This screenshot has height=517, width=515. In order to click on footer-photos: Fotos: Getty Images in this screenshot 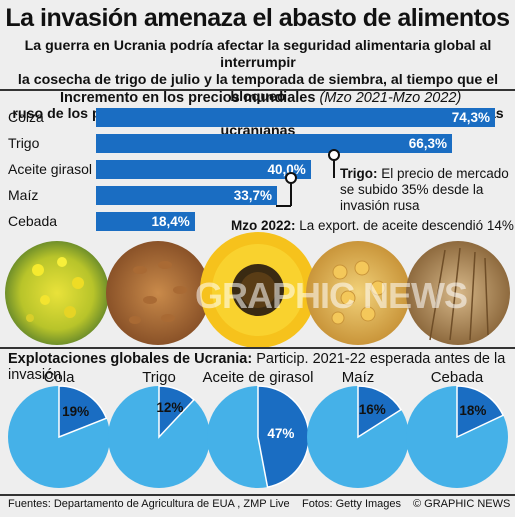, I will do `click(352, 504)`.